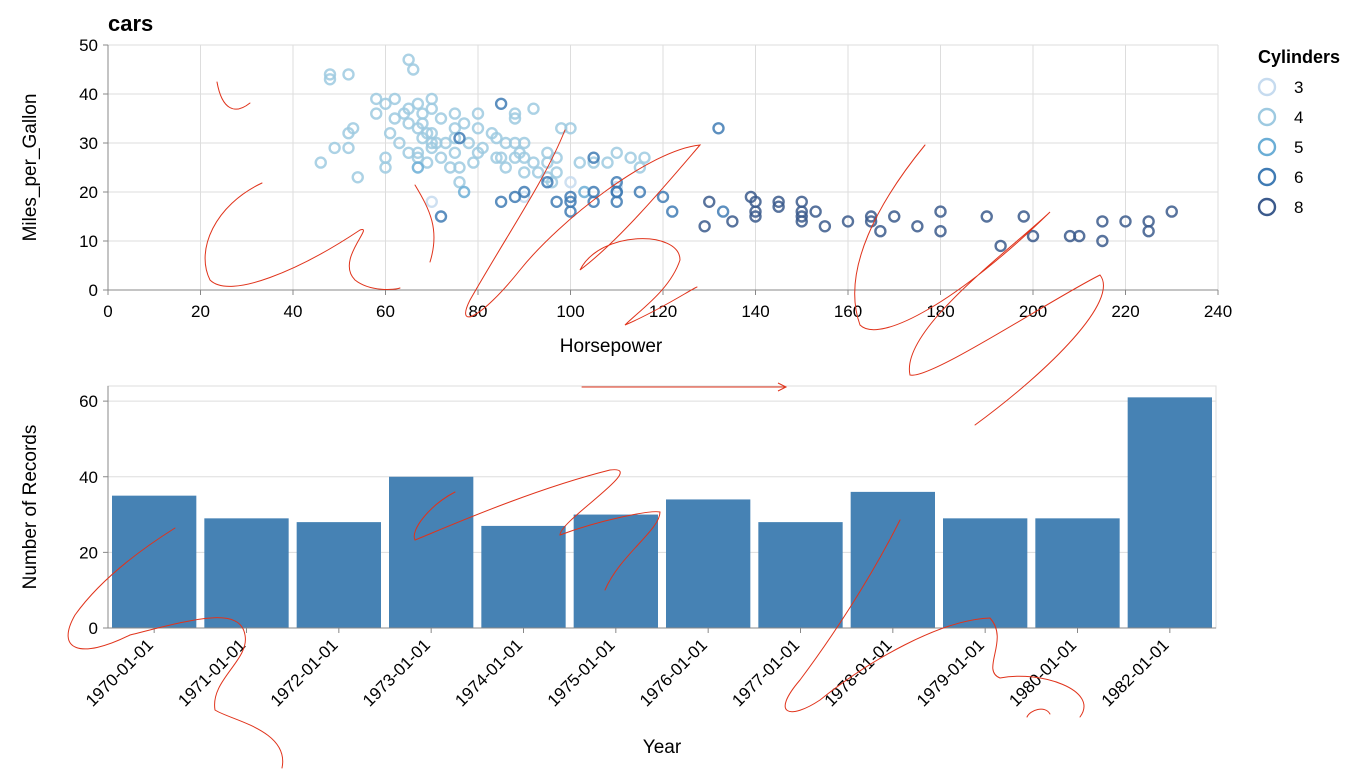 The width and height of the screenshot is (1368, 781). Describe the element at coordinates (200, 311) in the screenshot. I see `scatter-x-tick-label: 20` at that location.